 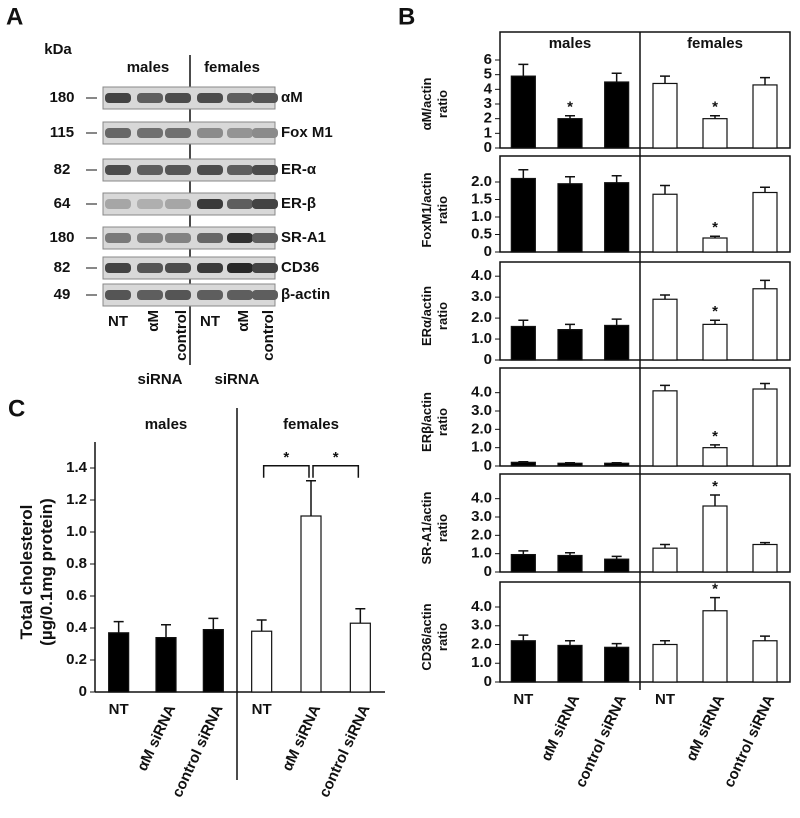 I want to click on series-header: males, so click(x=166, y=424).